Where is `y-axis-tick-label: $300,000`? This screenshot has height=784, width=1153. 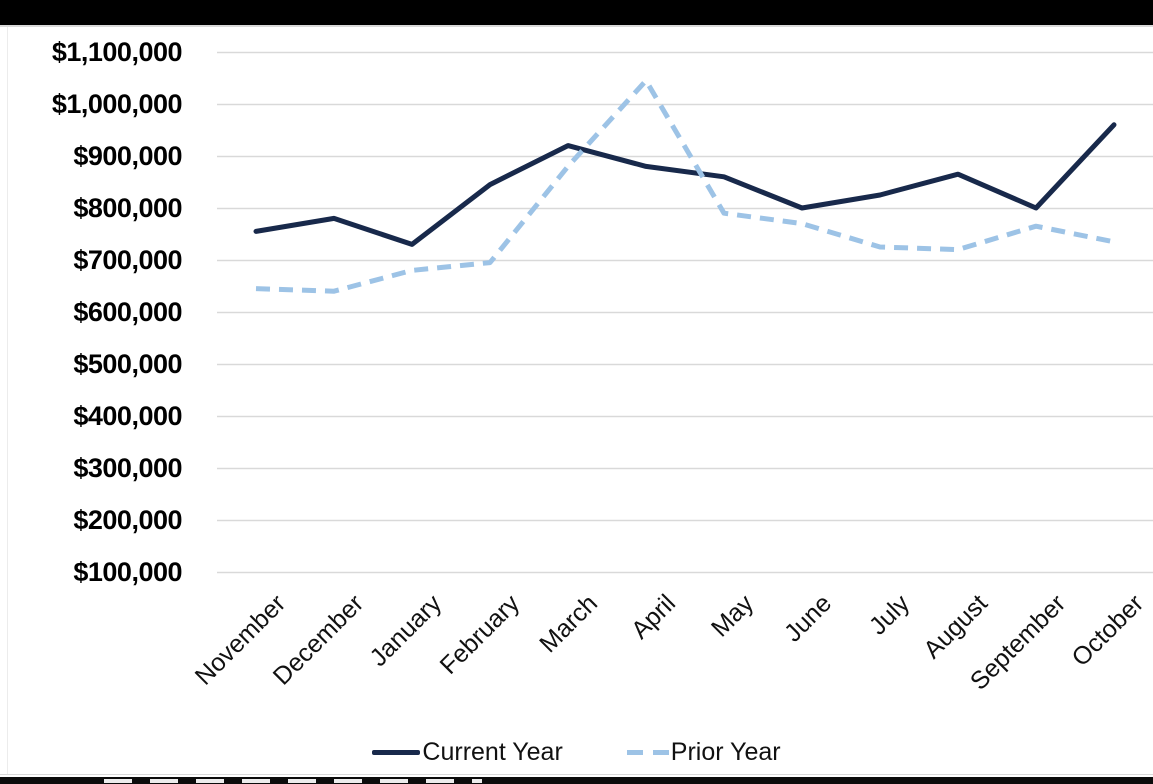
y-axis-tick-label: $300,000 is located at coordinates (127, 468).